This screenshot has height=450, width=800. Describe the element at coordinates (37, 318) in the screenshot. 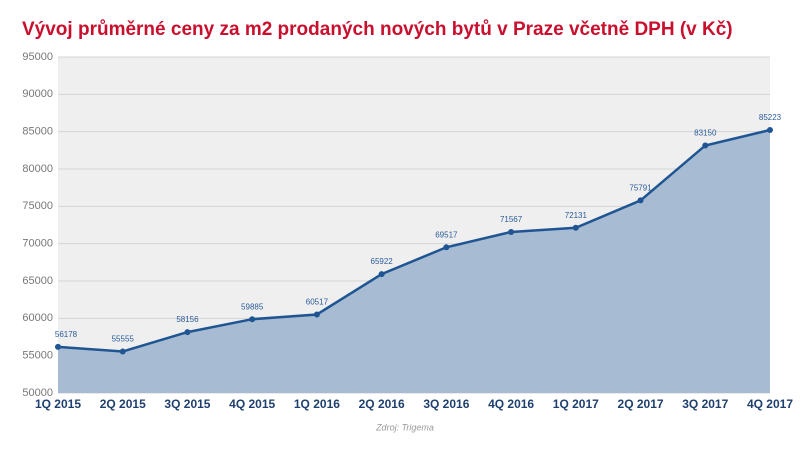

I see `y-tick-label: 60000` at that location.